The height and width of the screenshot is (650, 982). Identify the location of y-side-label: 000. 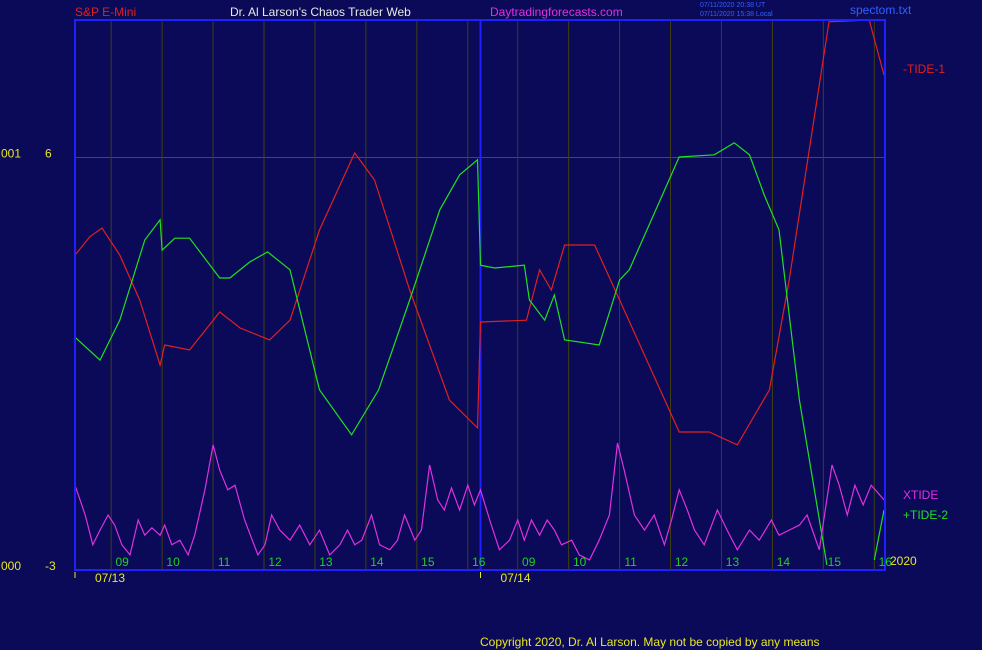
(11, 566).